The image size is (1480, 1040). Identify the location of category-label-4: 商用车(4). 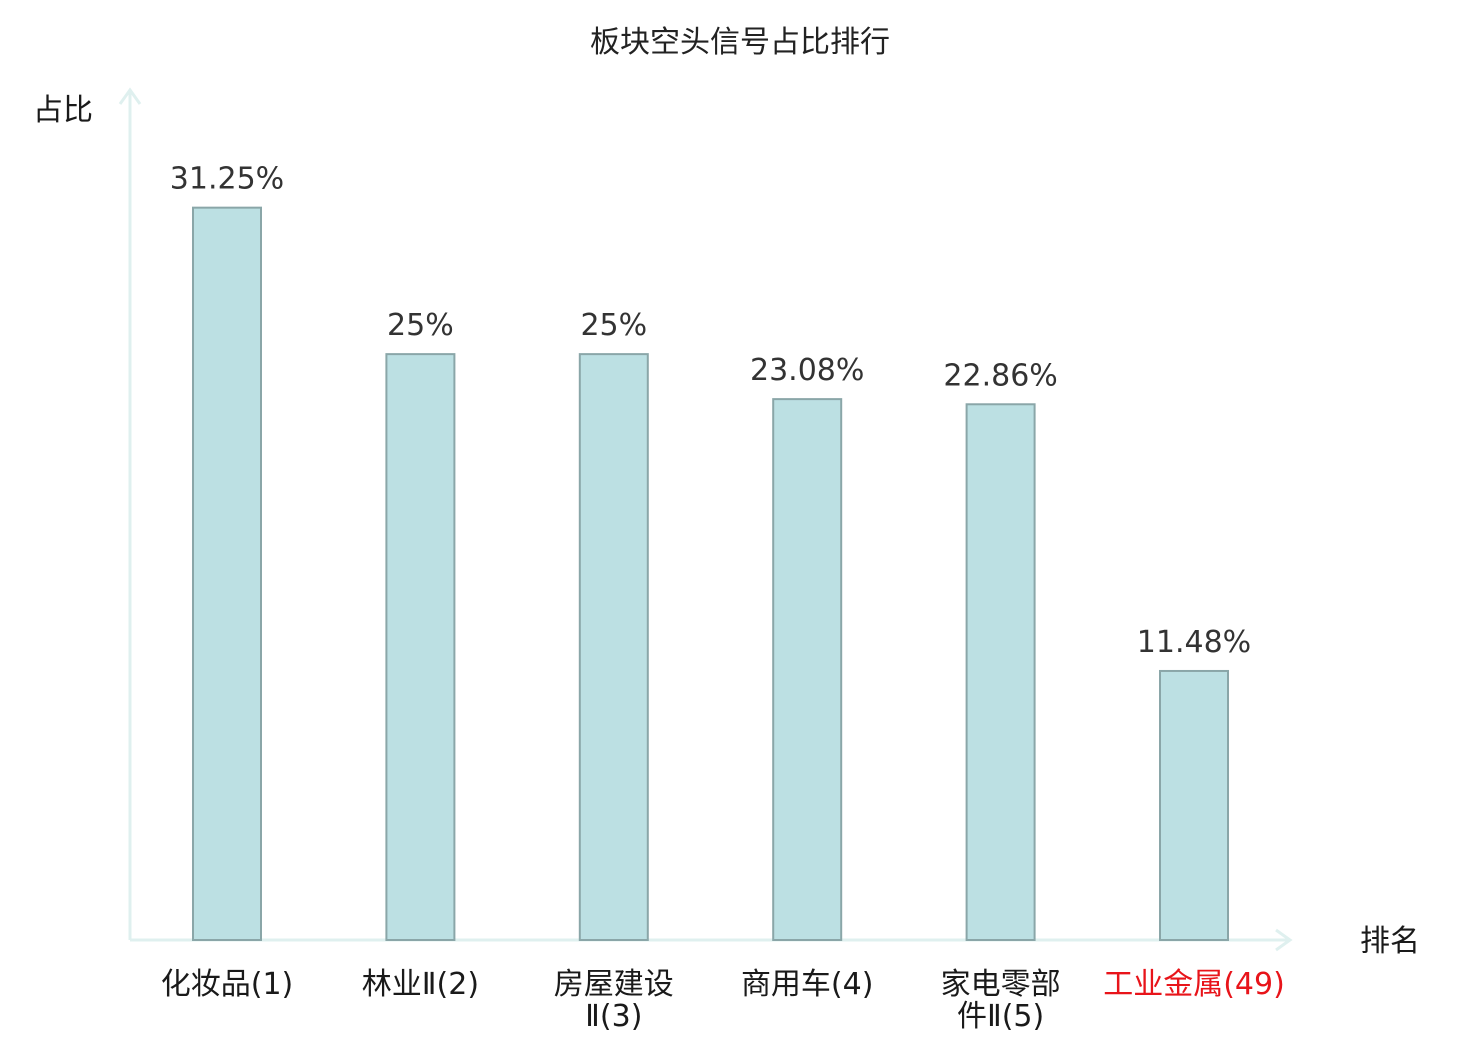
(807, 984).